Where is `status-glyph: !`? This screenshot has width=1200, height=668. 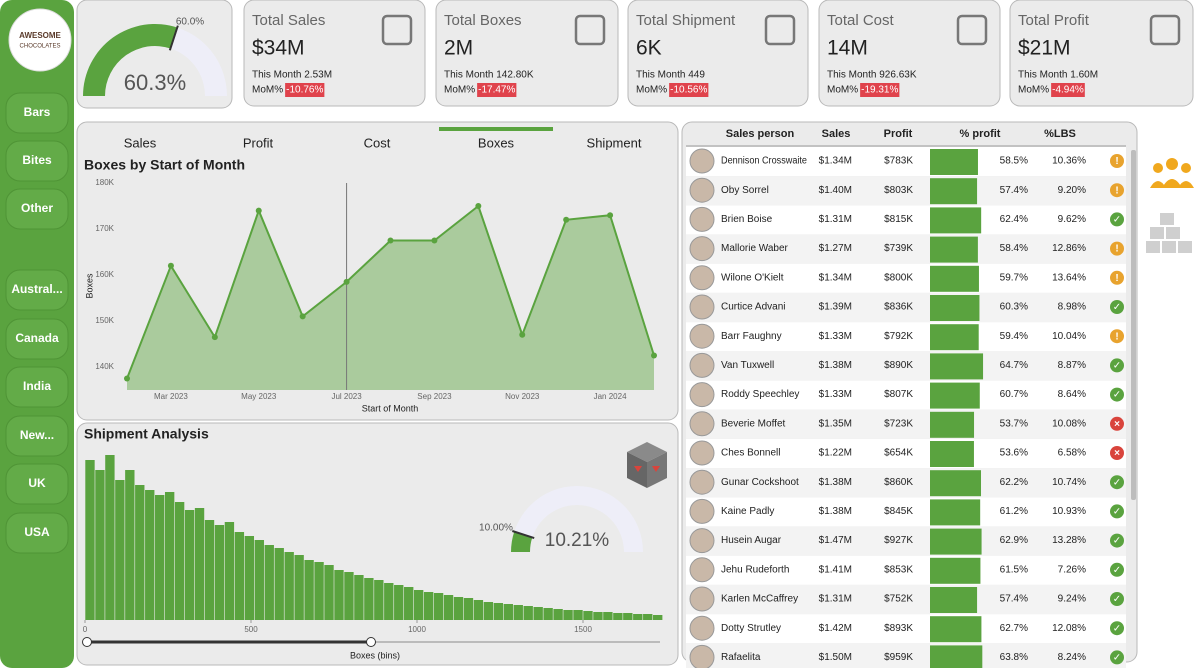 status-glyph: ! is located at coordinates (1116, 249).